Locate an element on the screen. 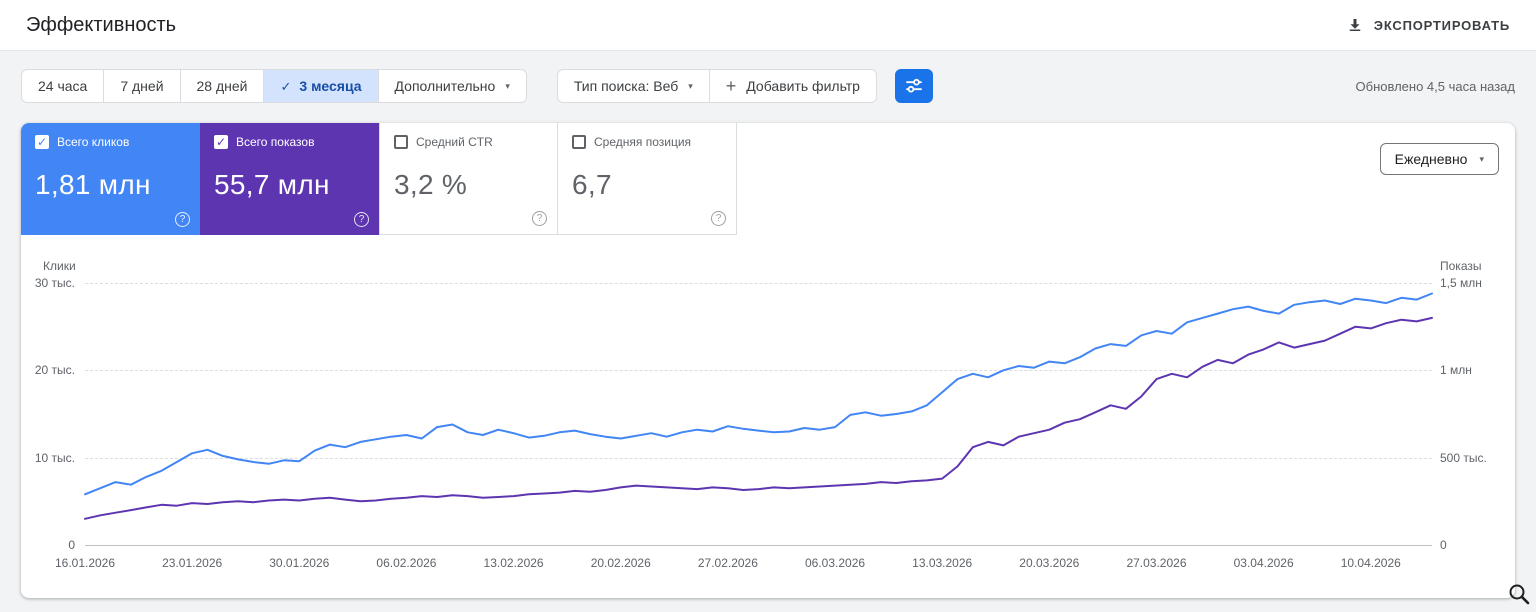  metric-card-total-impressions: ✓ Всего показов 55,7 млн ? is located at coordinates (289, 179).